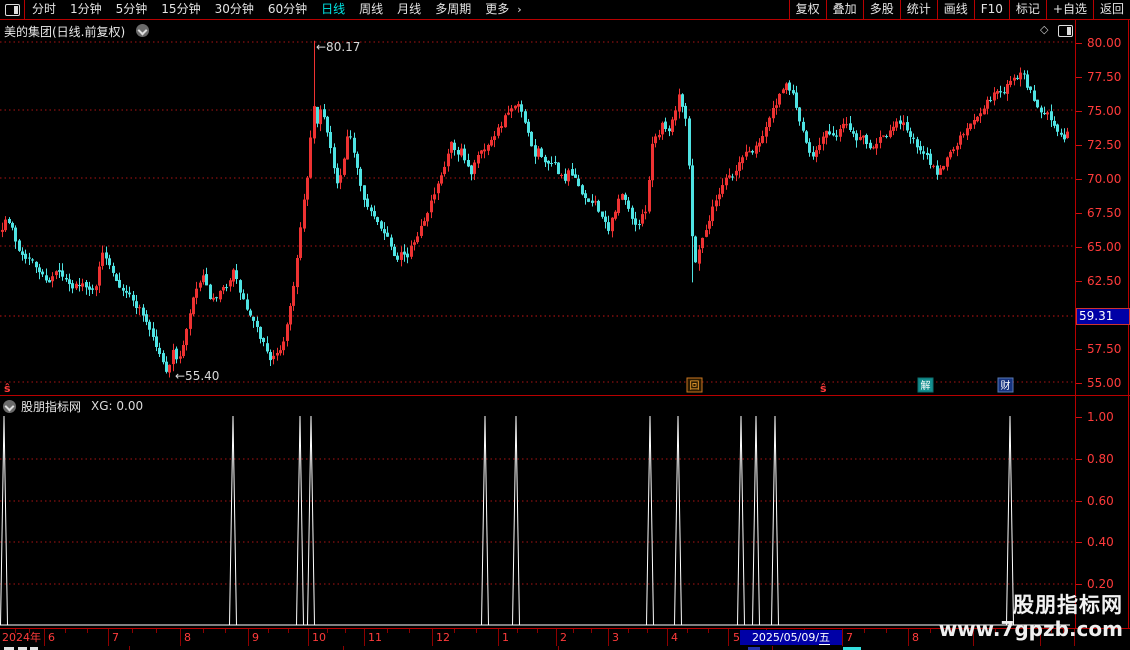  What do you see at coordinates (51, 406) in the screenshot?
I see `indicator-name: 股朋指标网` at bounding box center [51, 406].